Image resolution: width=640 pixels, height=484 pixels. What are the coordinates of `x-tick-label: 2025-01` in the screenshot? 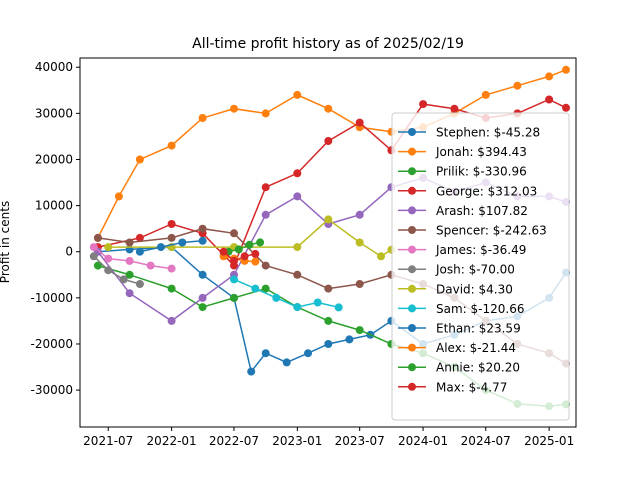 It's located at (549, 441).